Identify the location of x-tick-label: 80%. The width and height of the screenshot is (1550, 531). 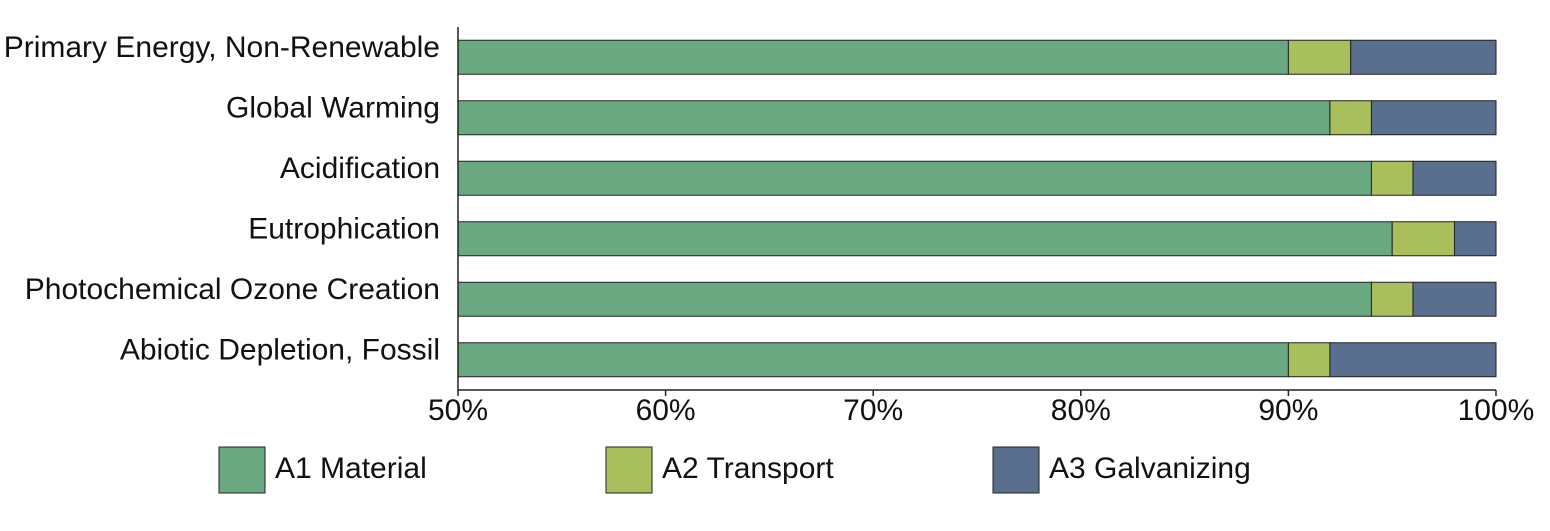
(1081, 410).